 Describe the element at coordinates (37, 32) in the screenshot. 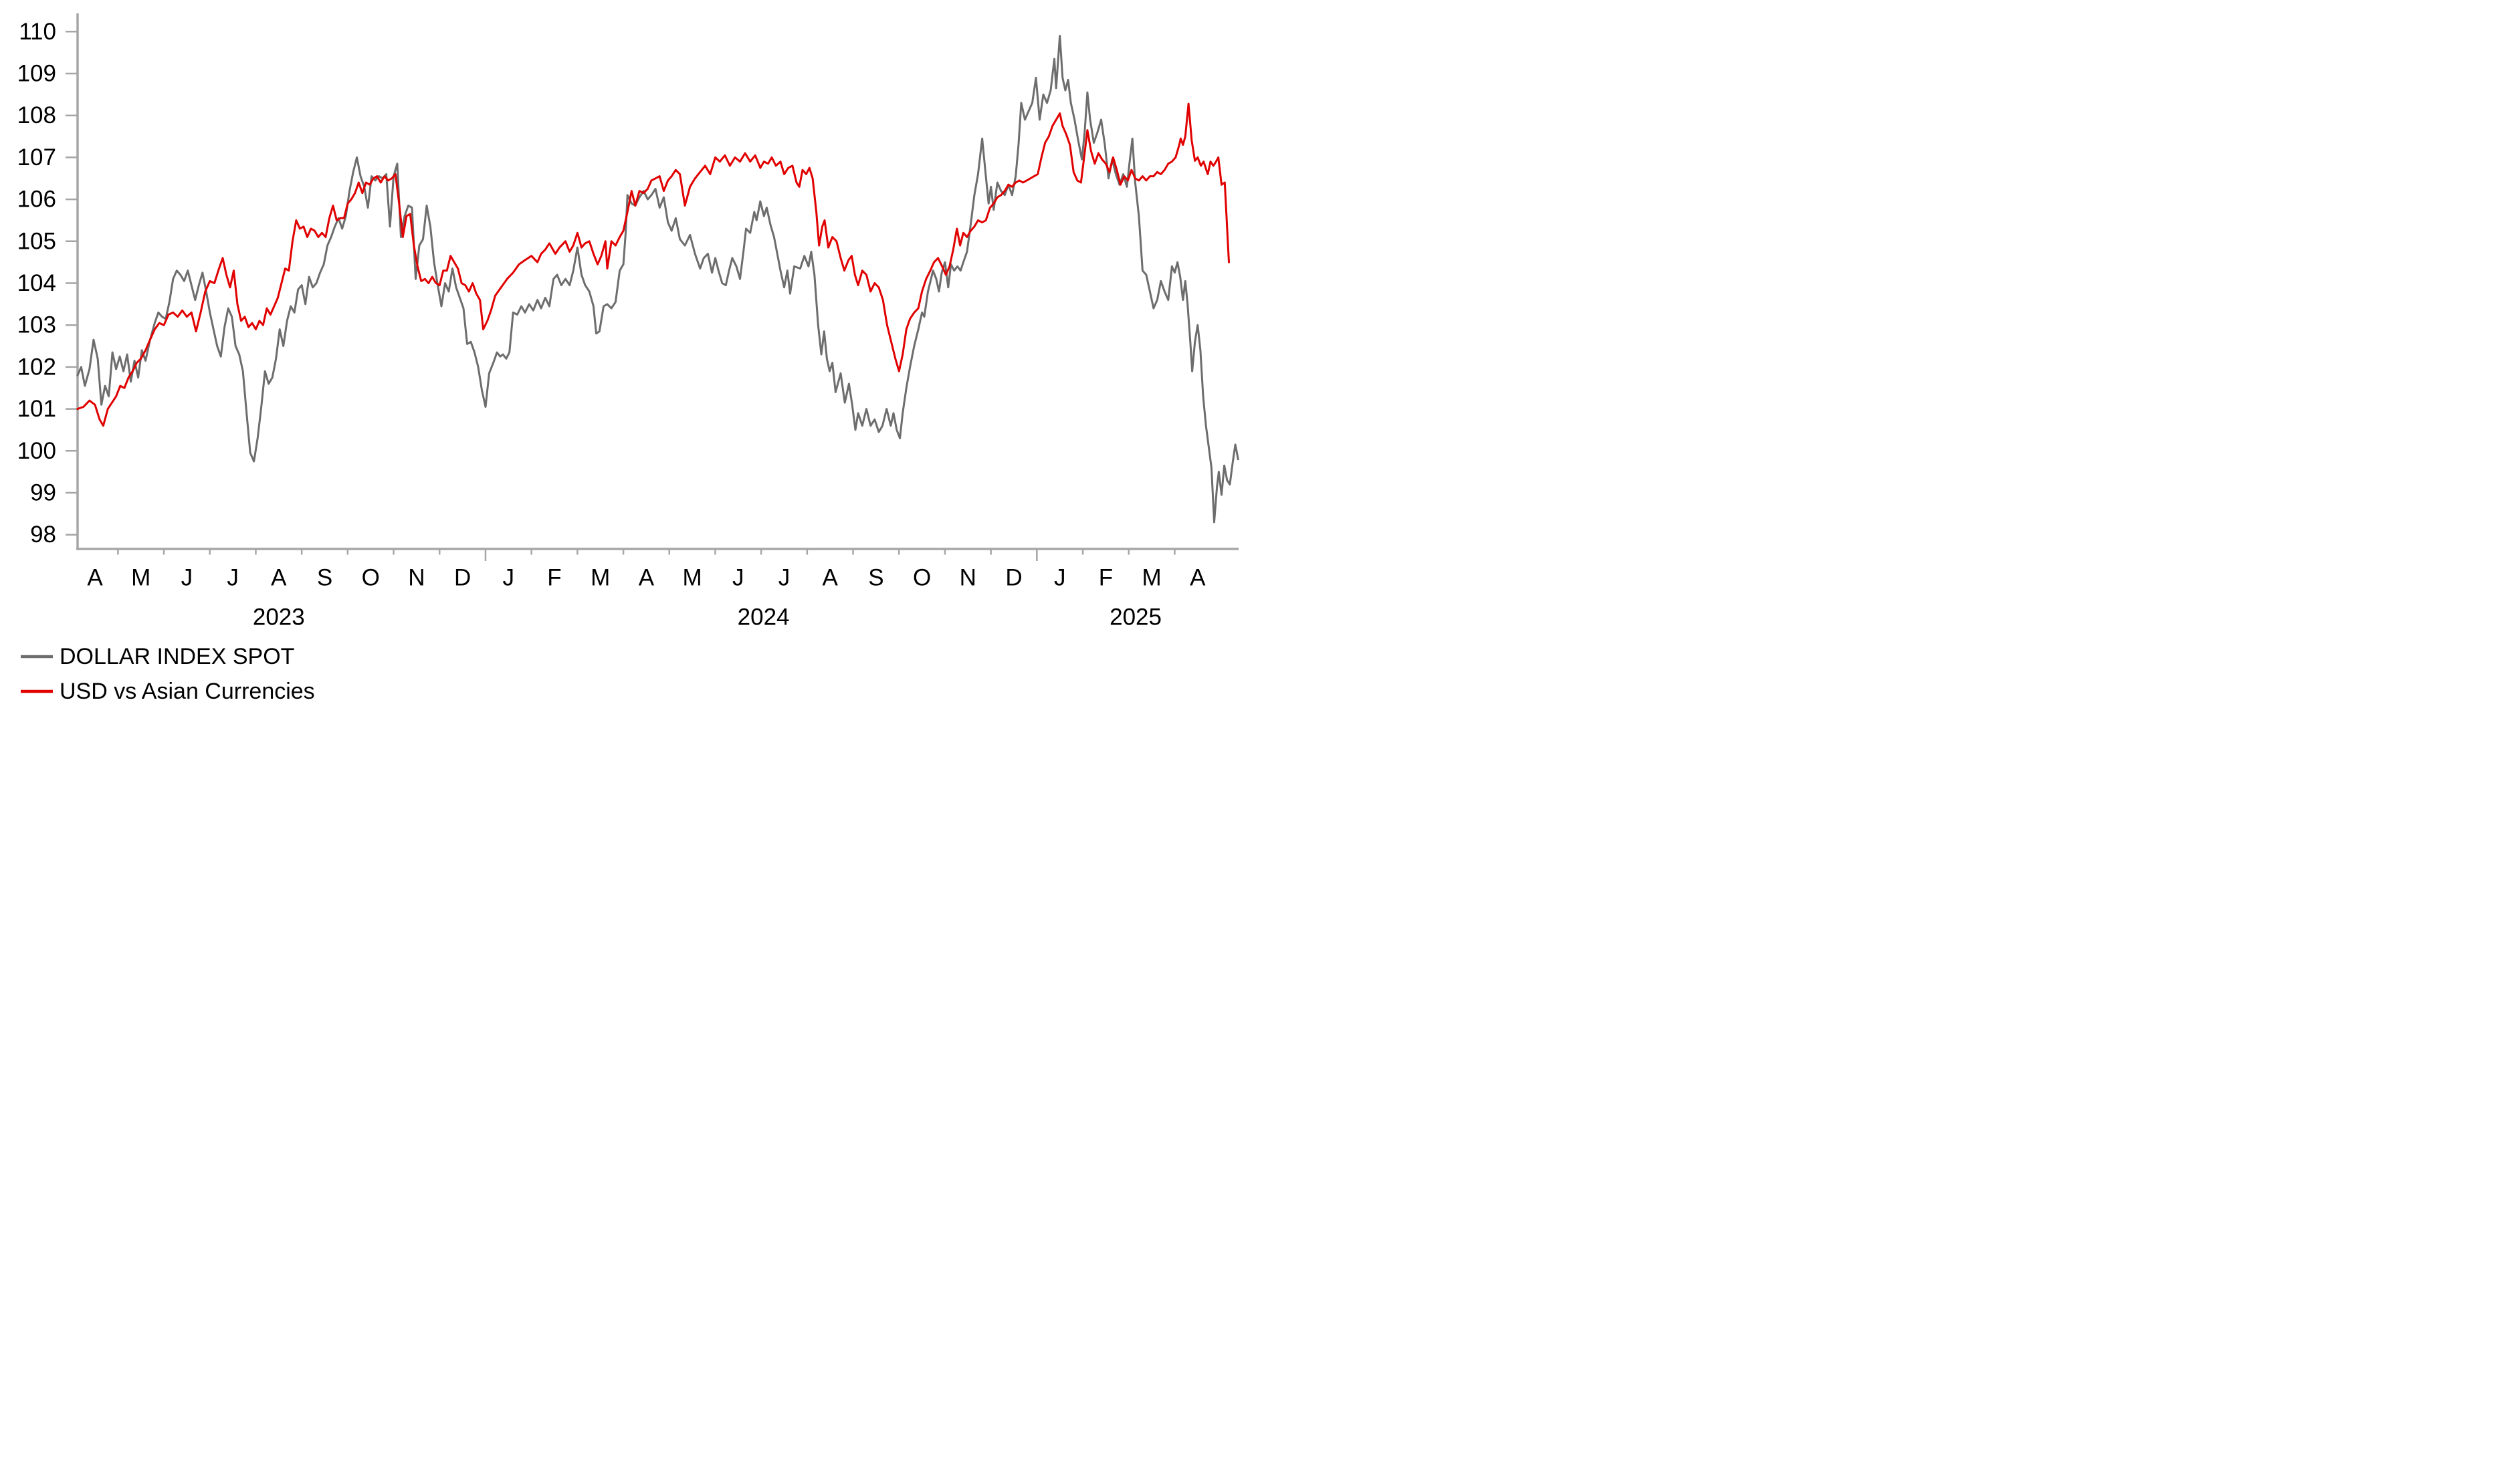

I see `y-tick-label: 110` at that location.